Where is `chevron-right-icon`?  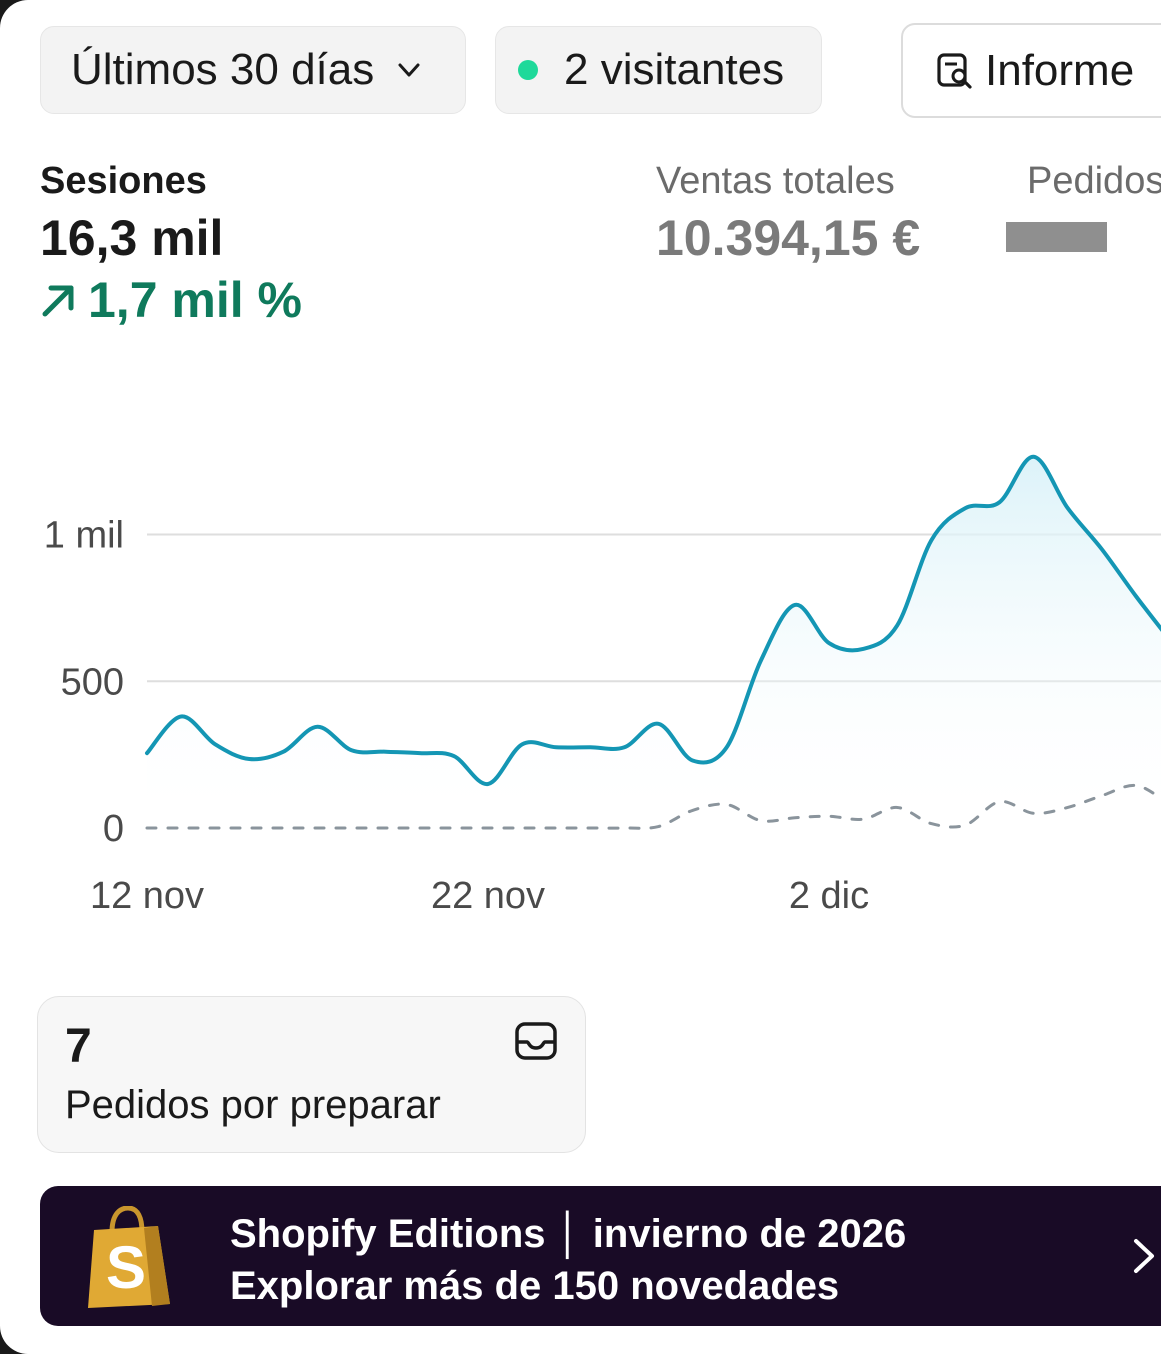
chevron-right-icon is located at coordinates (1144, 1256).